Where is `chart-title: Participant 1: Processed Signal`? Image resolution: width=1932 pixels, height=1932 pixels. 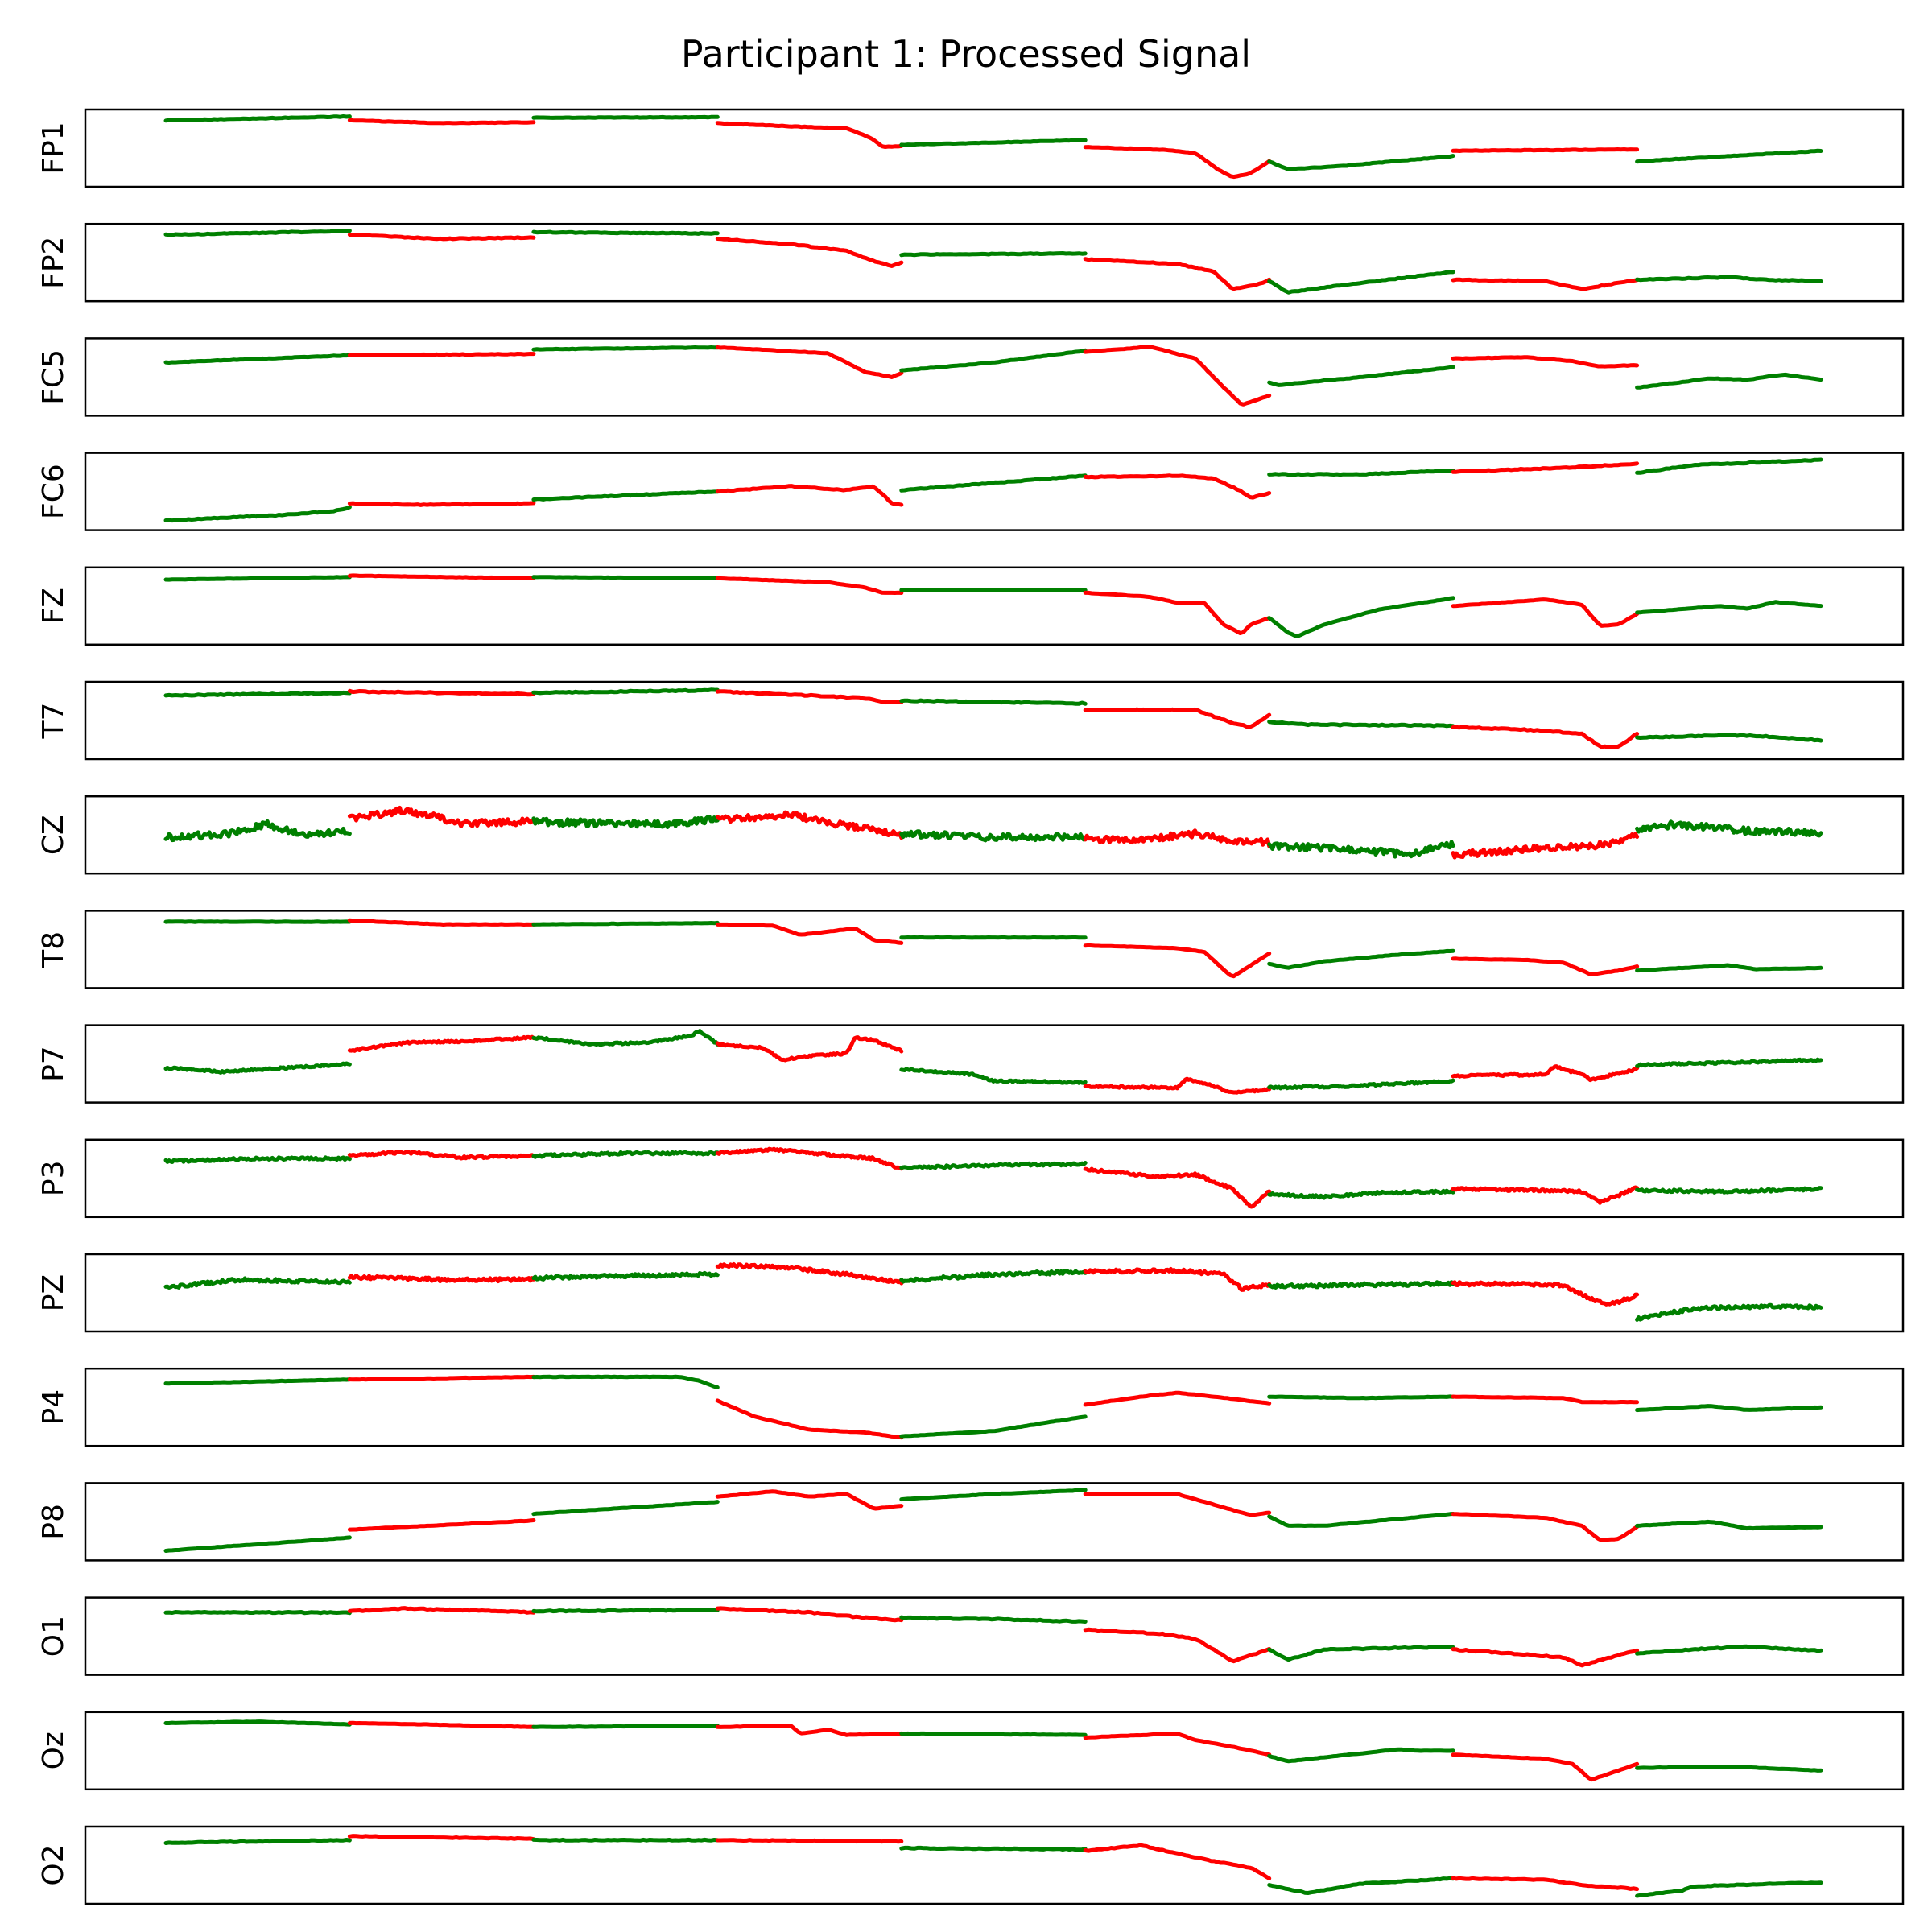
chart-title: Participant 1: Processed Signal is located at coordinates (966, 54).